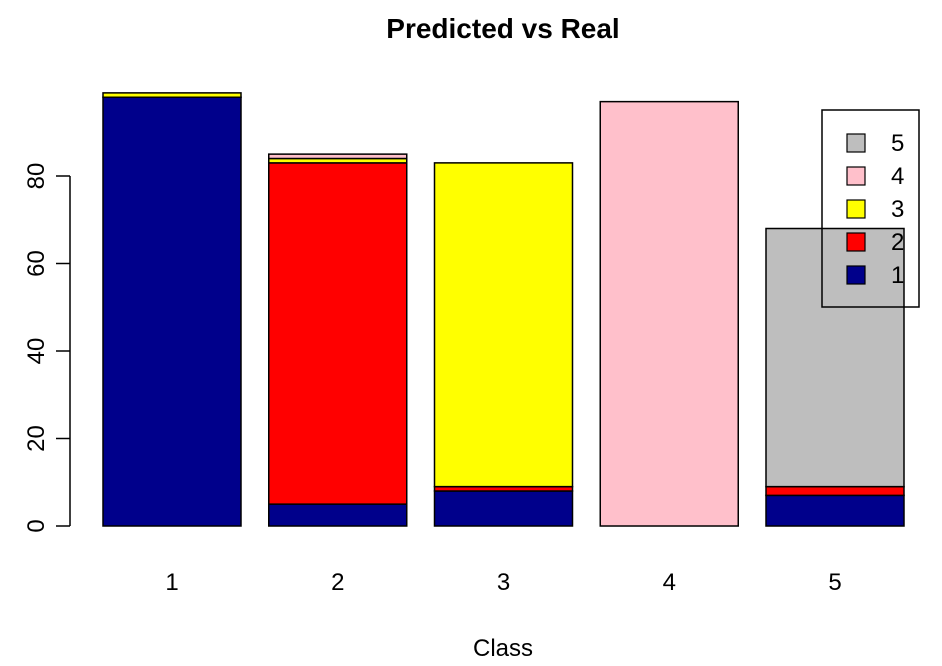  What do you see at coordinates (502, 28) in the screenshot?
I see `chart-title: Predicted vs Real` at bounding box center [502, 28].